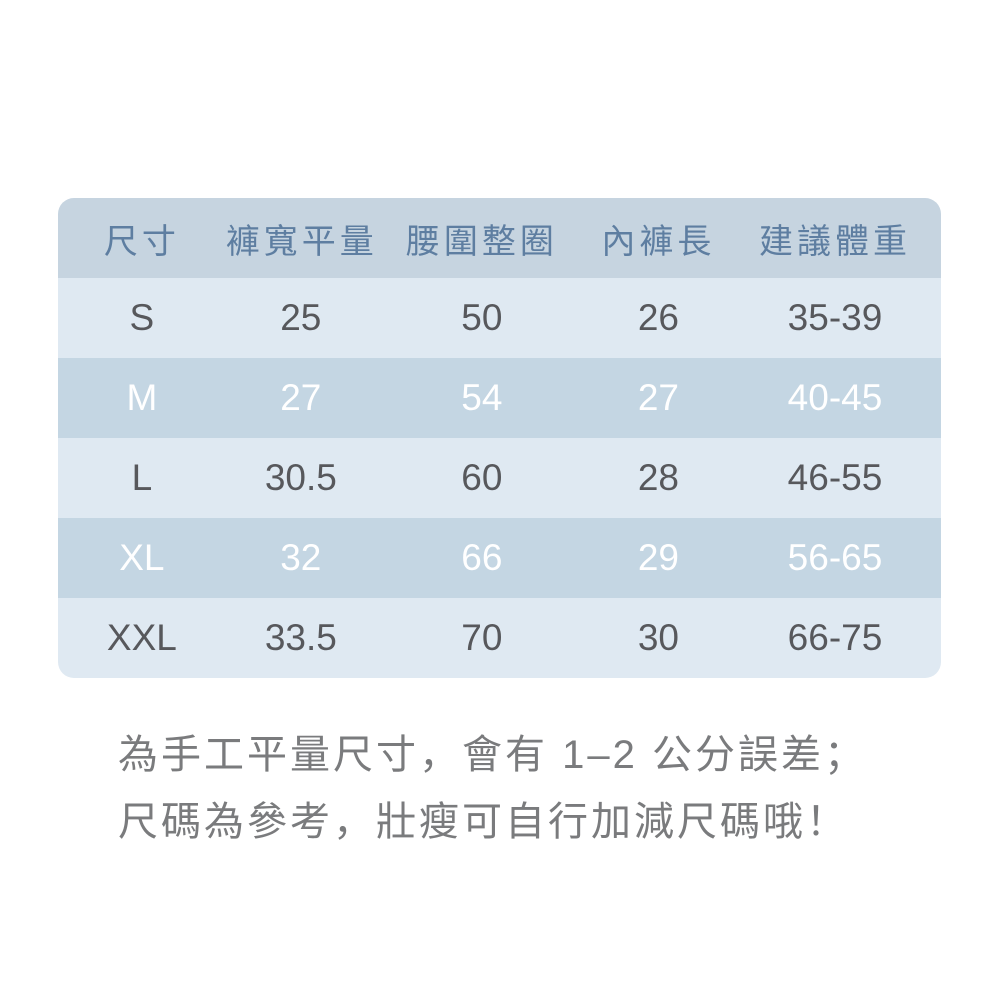 The height and width of the screenshot is (1000, 1000). Describe the element at coordinates (835, 637) in the screenshot. I see `cell-weight: 66-75` at that location.